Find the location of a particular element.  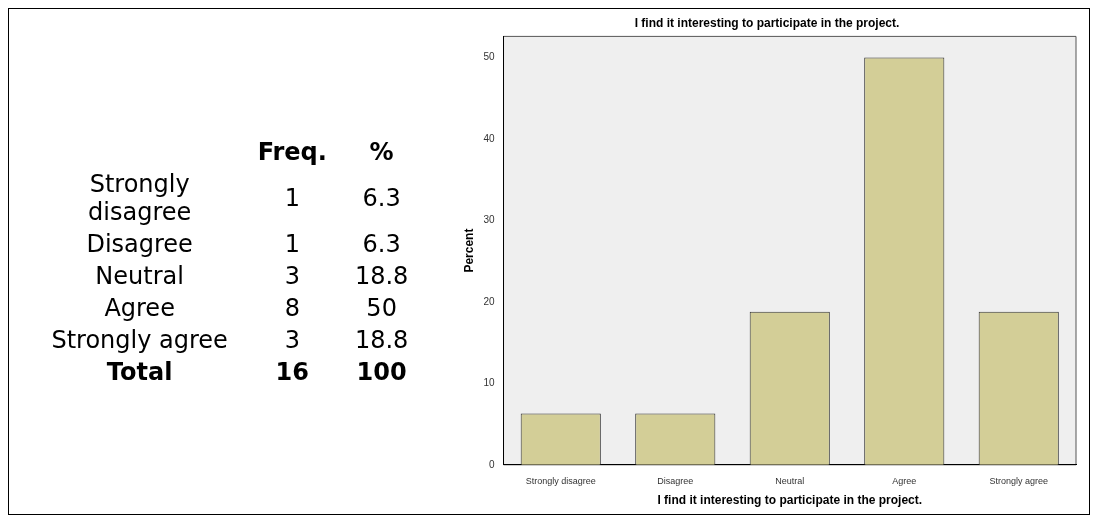

category-label: Total is located at coordinates (139, 372).